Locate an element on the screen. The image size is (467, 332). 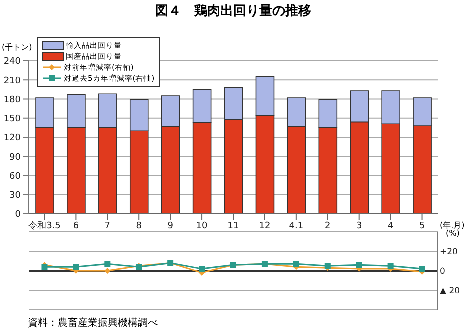
y-tick-label: +20 is located at coordinates (449, 253).